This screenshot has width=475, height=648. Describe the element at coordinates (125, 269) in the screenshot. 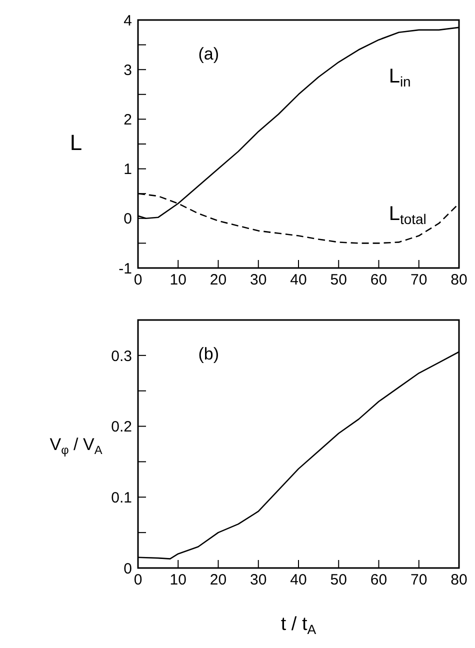

I see `y-tick-label: -1` at that location.